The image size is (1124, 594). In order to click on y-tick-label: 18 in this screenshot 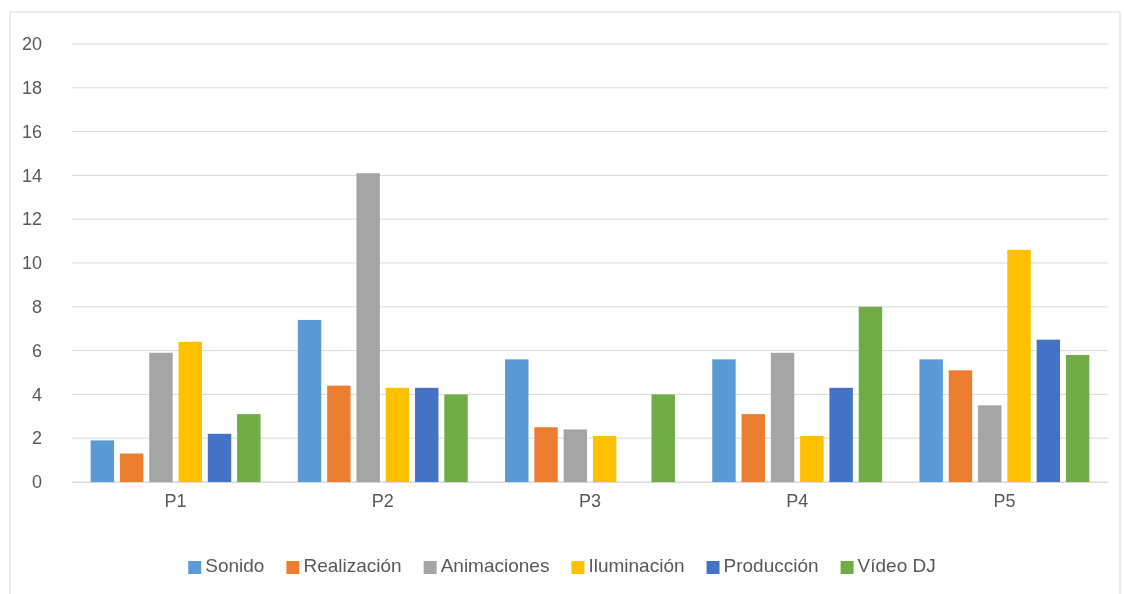, I will do `click(31, 88)`.